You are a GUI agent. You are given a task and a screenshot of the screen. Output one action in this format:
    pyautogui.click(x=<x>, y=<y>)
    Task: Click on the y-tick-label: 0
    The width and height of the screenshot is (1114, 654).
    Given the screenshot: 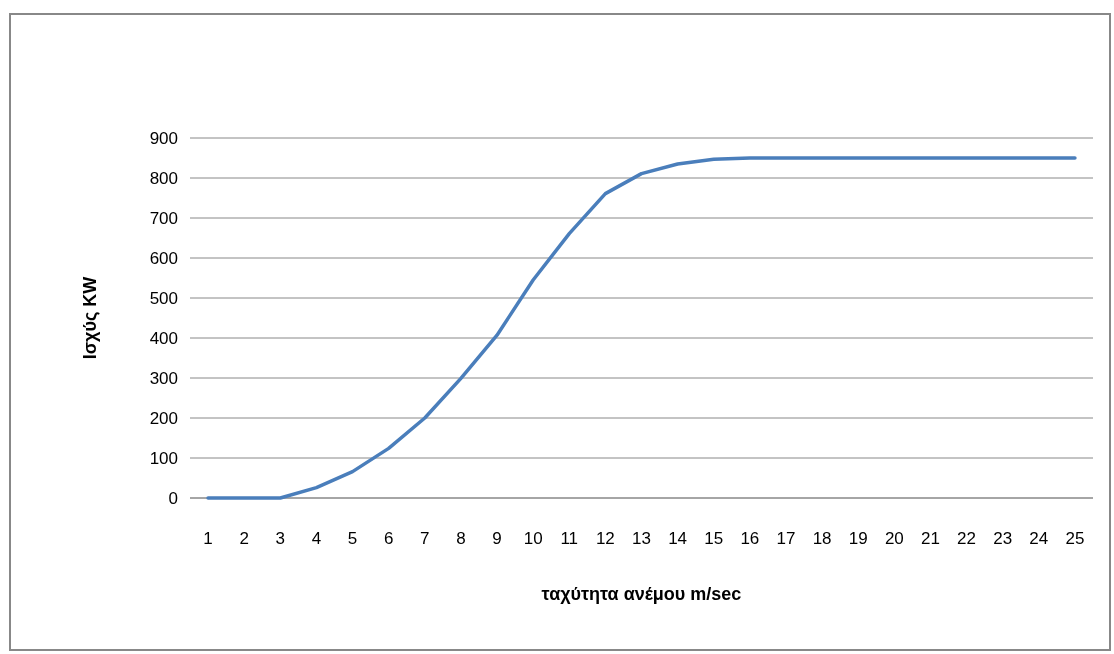 What is the action you would take?
    pyautogui.click(x=173, y=498)
    